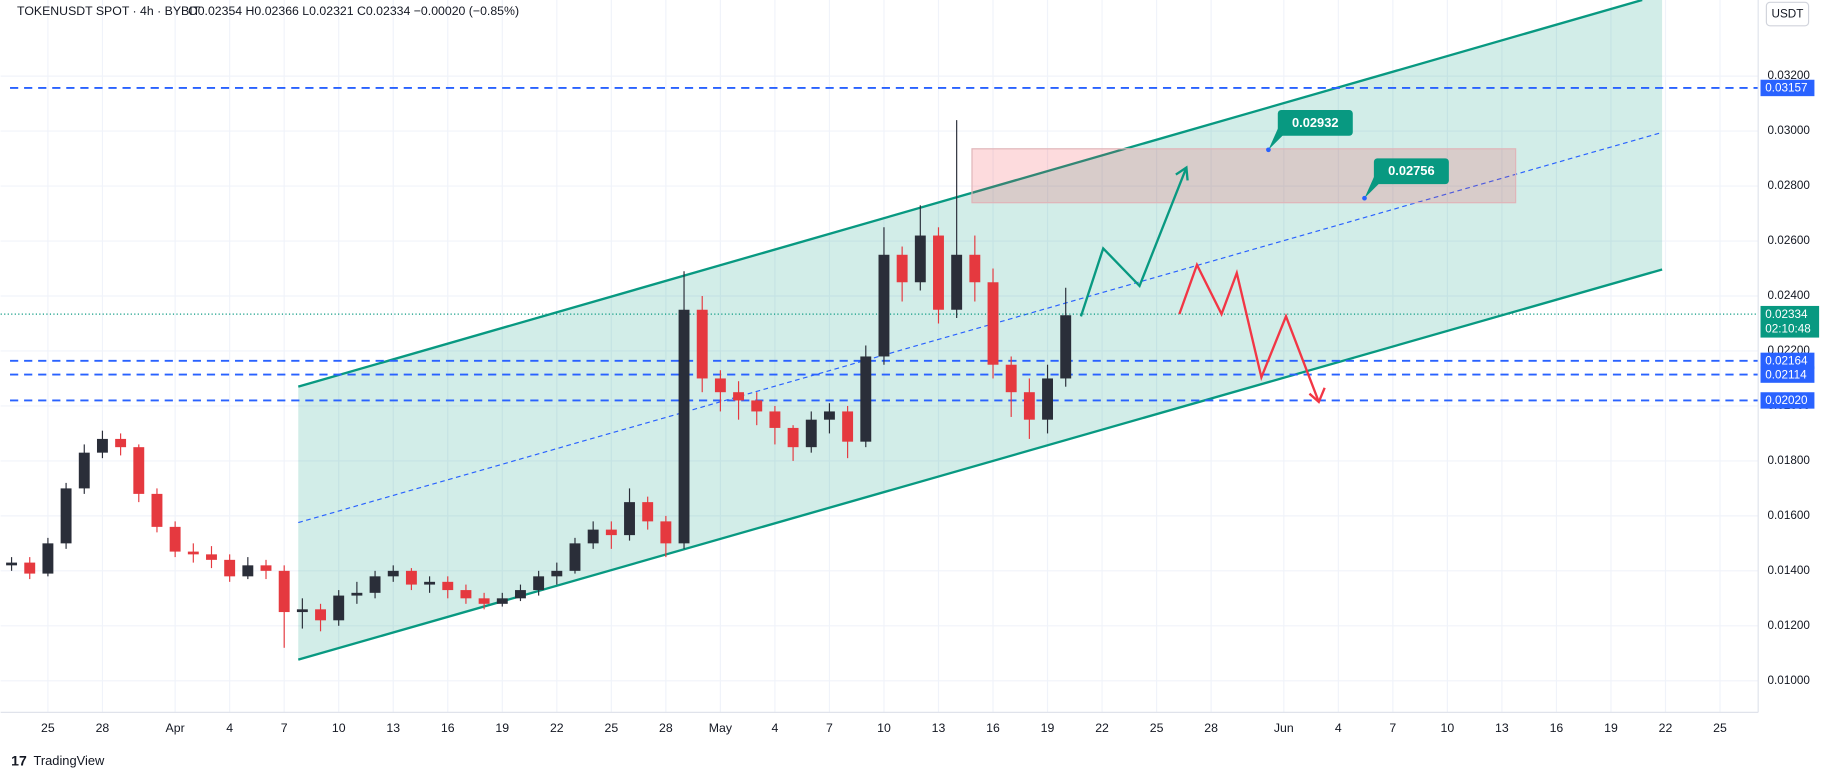  I want to click on bull-arrowhead, so click(1182, 173).